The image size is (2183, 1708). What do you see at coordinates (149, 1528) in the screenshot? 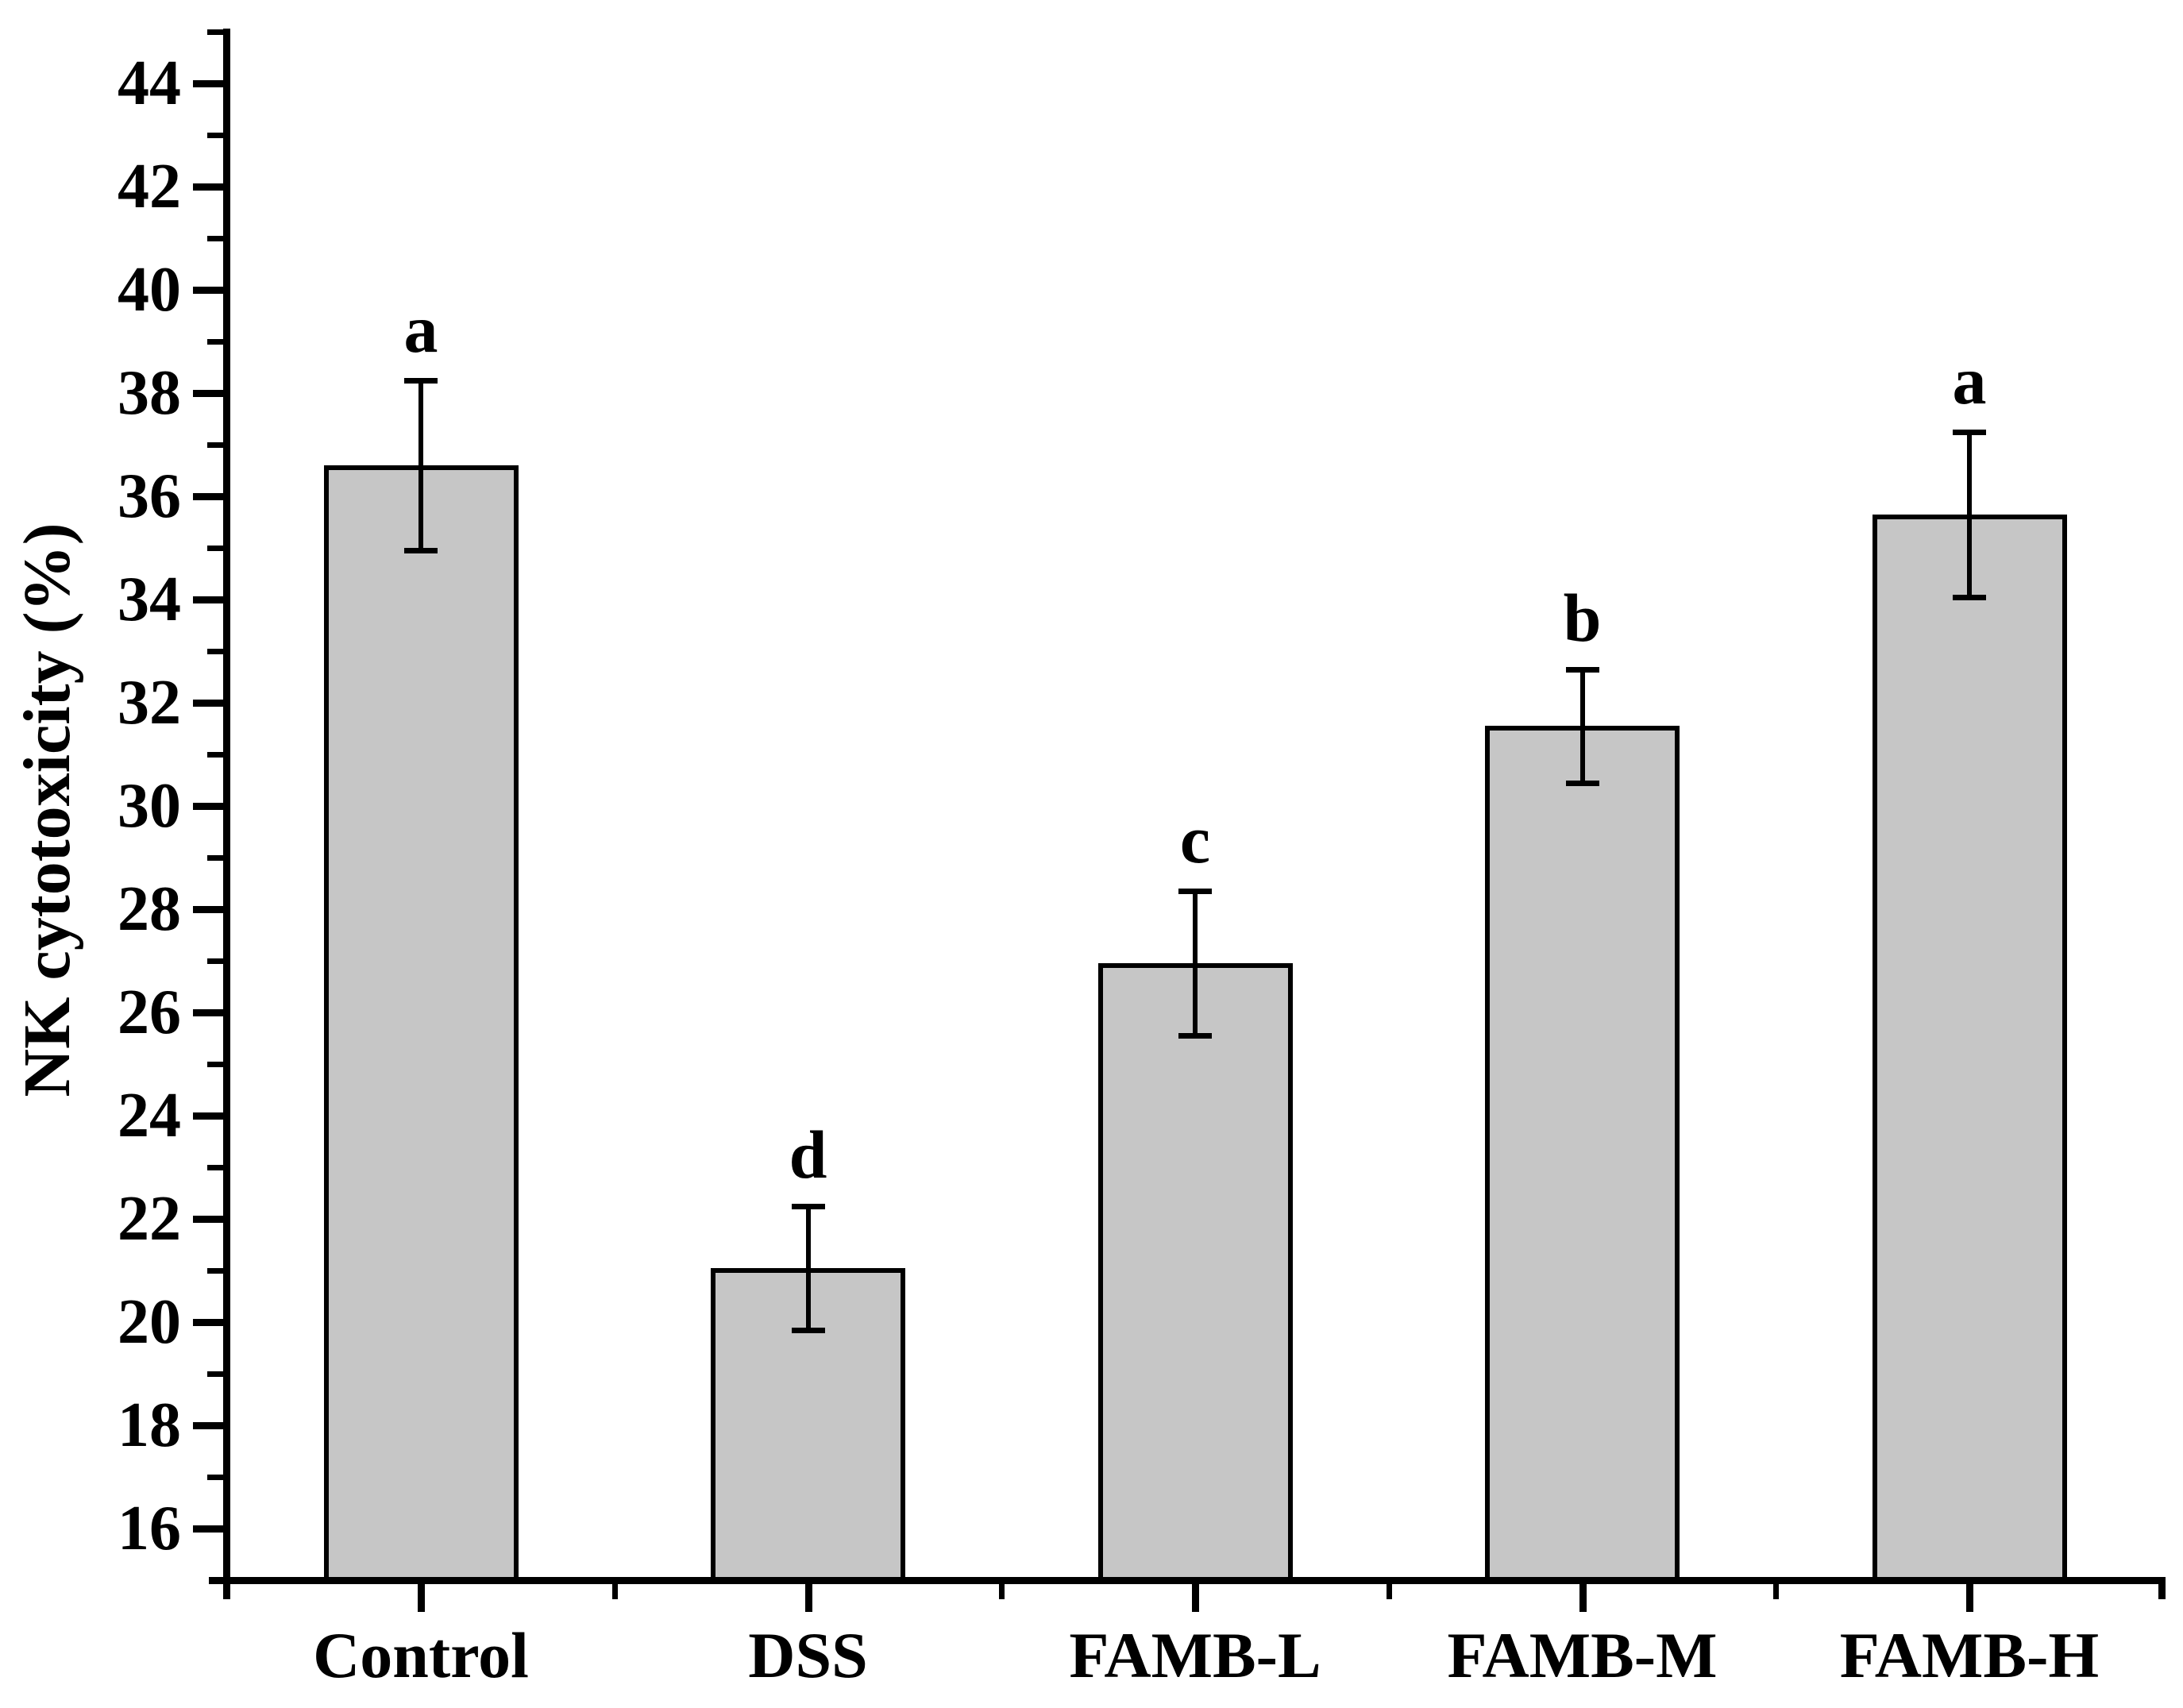
I see `y-tick-label: 16` at bounding box center [149, 1528].